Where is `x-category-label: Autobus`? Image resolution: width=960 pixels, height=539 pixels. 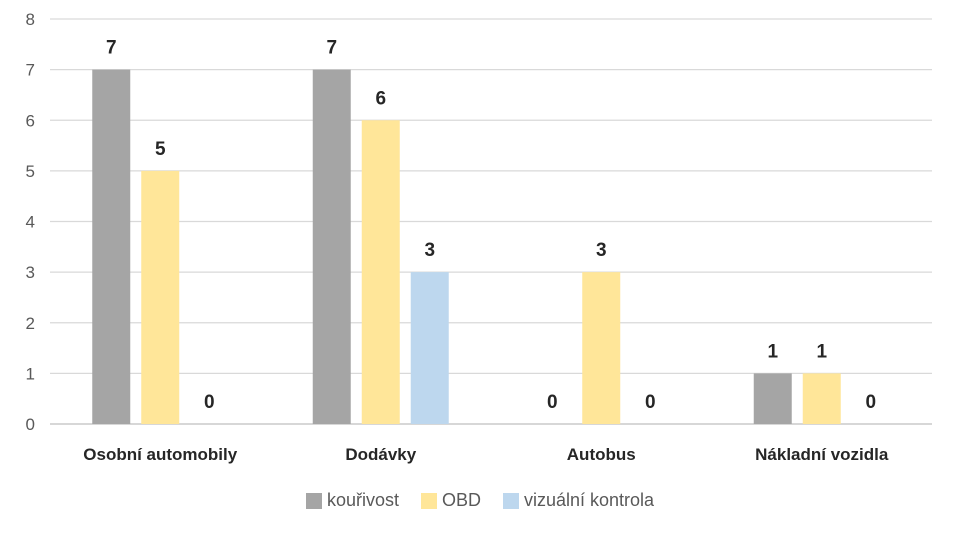
x-category-label: Autobus is located at coordinates (601, 454).